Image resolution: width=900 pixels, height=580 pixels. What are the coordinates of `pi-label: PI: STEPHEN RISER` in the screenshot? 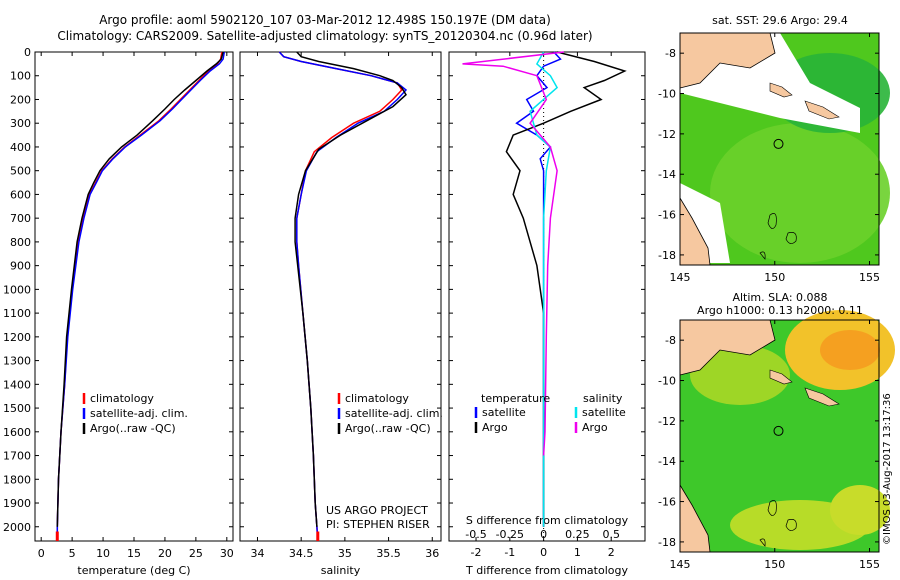 It's located at (378, 524).